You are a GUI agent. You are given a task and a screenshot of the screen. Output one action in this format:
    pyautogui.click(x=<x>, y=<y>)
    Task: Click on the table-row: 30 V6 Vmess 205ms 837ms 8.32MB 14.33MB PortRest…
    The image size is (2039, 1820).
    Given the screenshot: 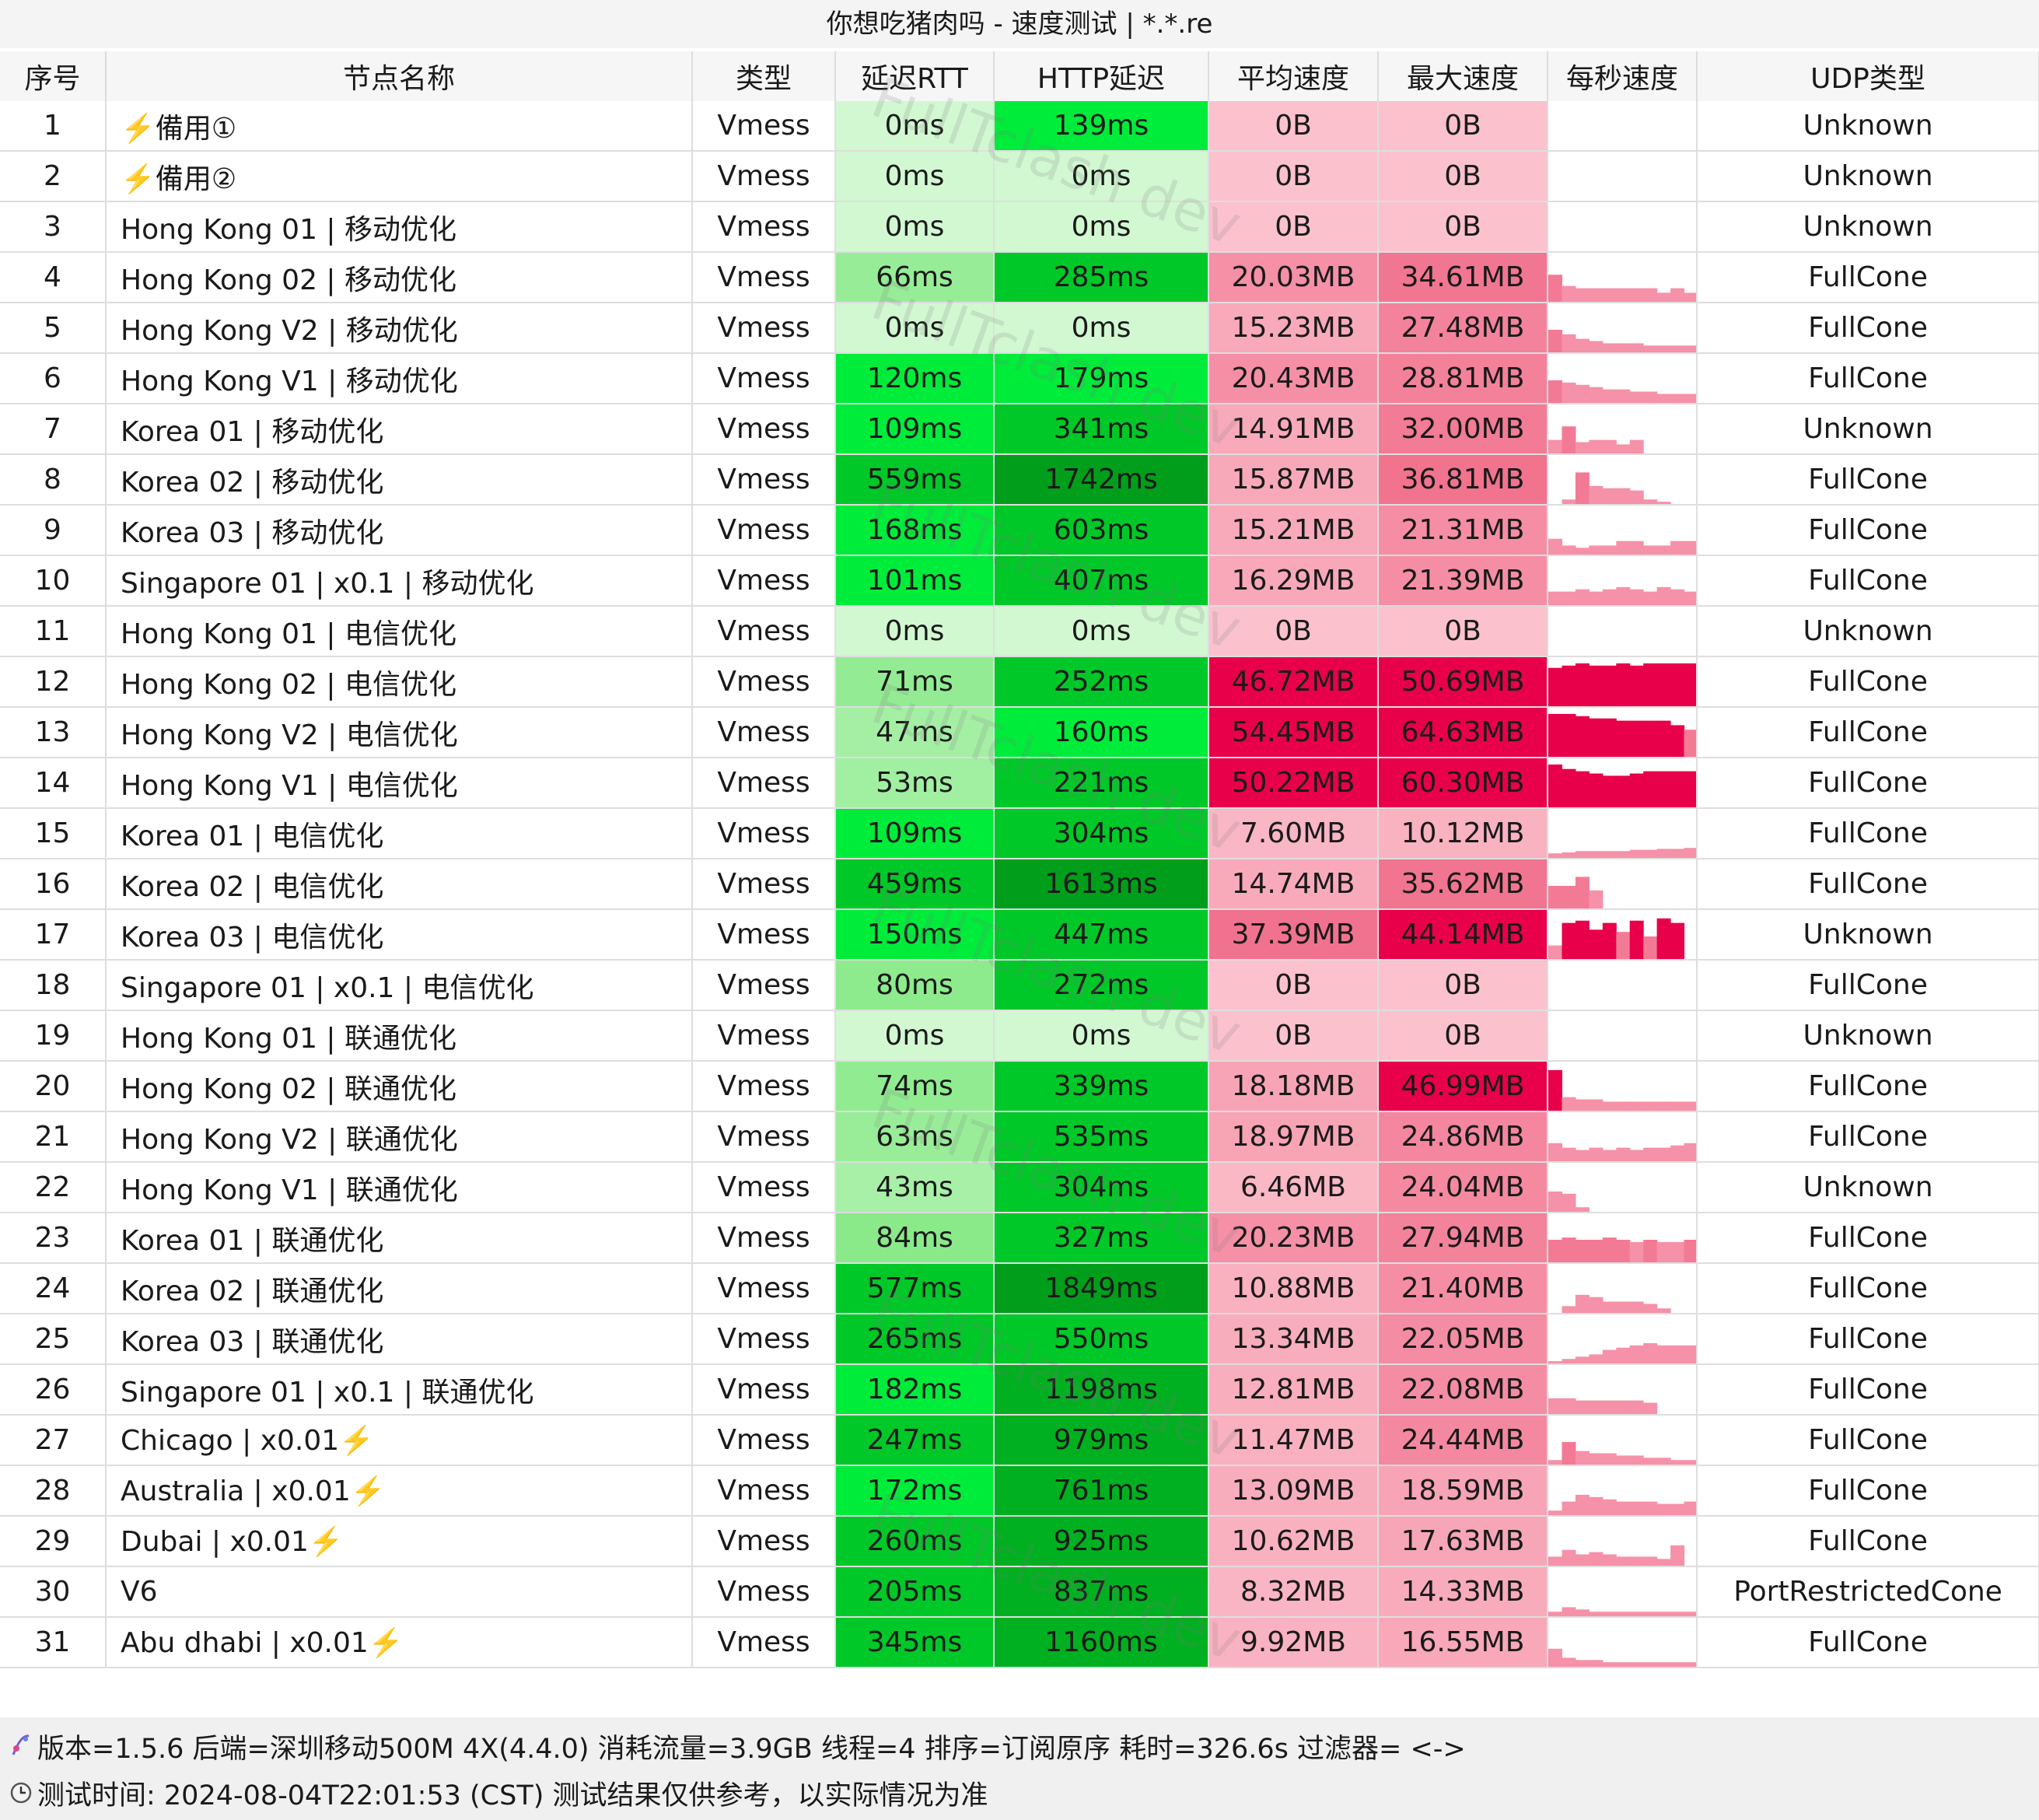 What is the action you would take?
    pyautogui.click(x=1019, y=1592)
    